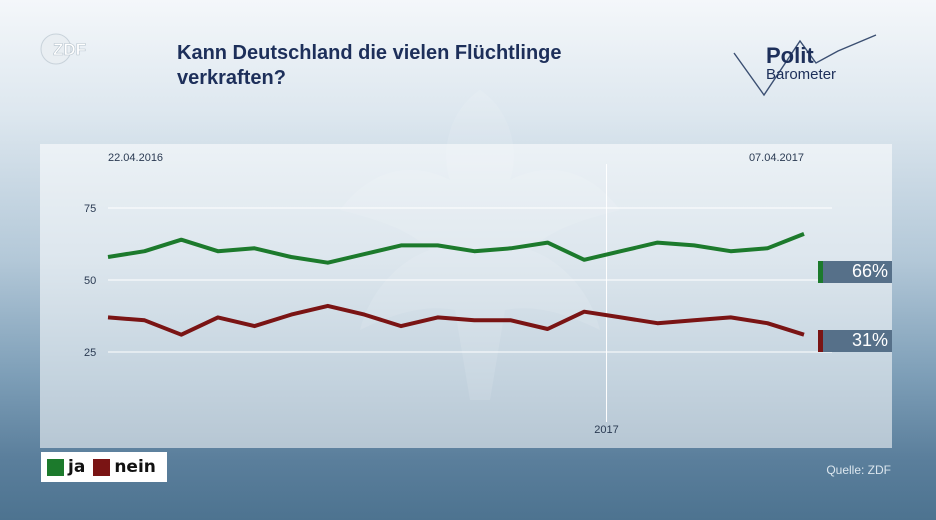  I want to click on value-label-nein: 31%, so click(869, 340).